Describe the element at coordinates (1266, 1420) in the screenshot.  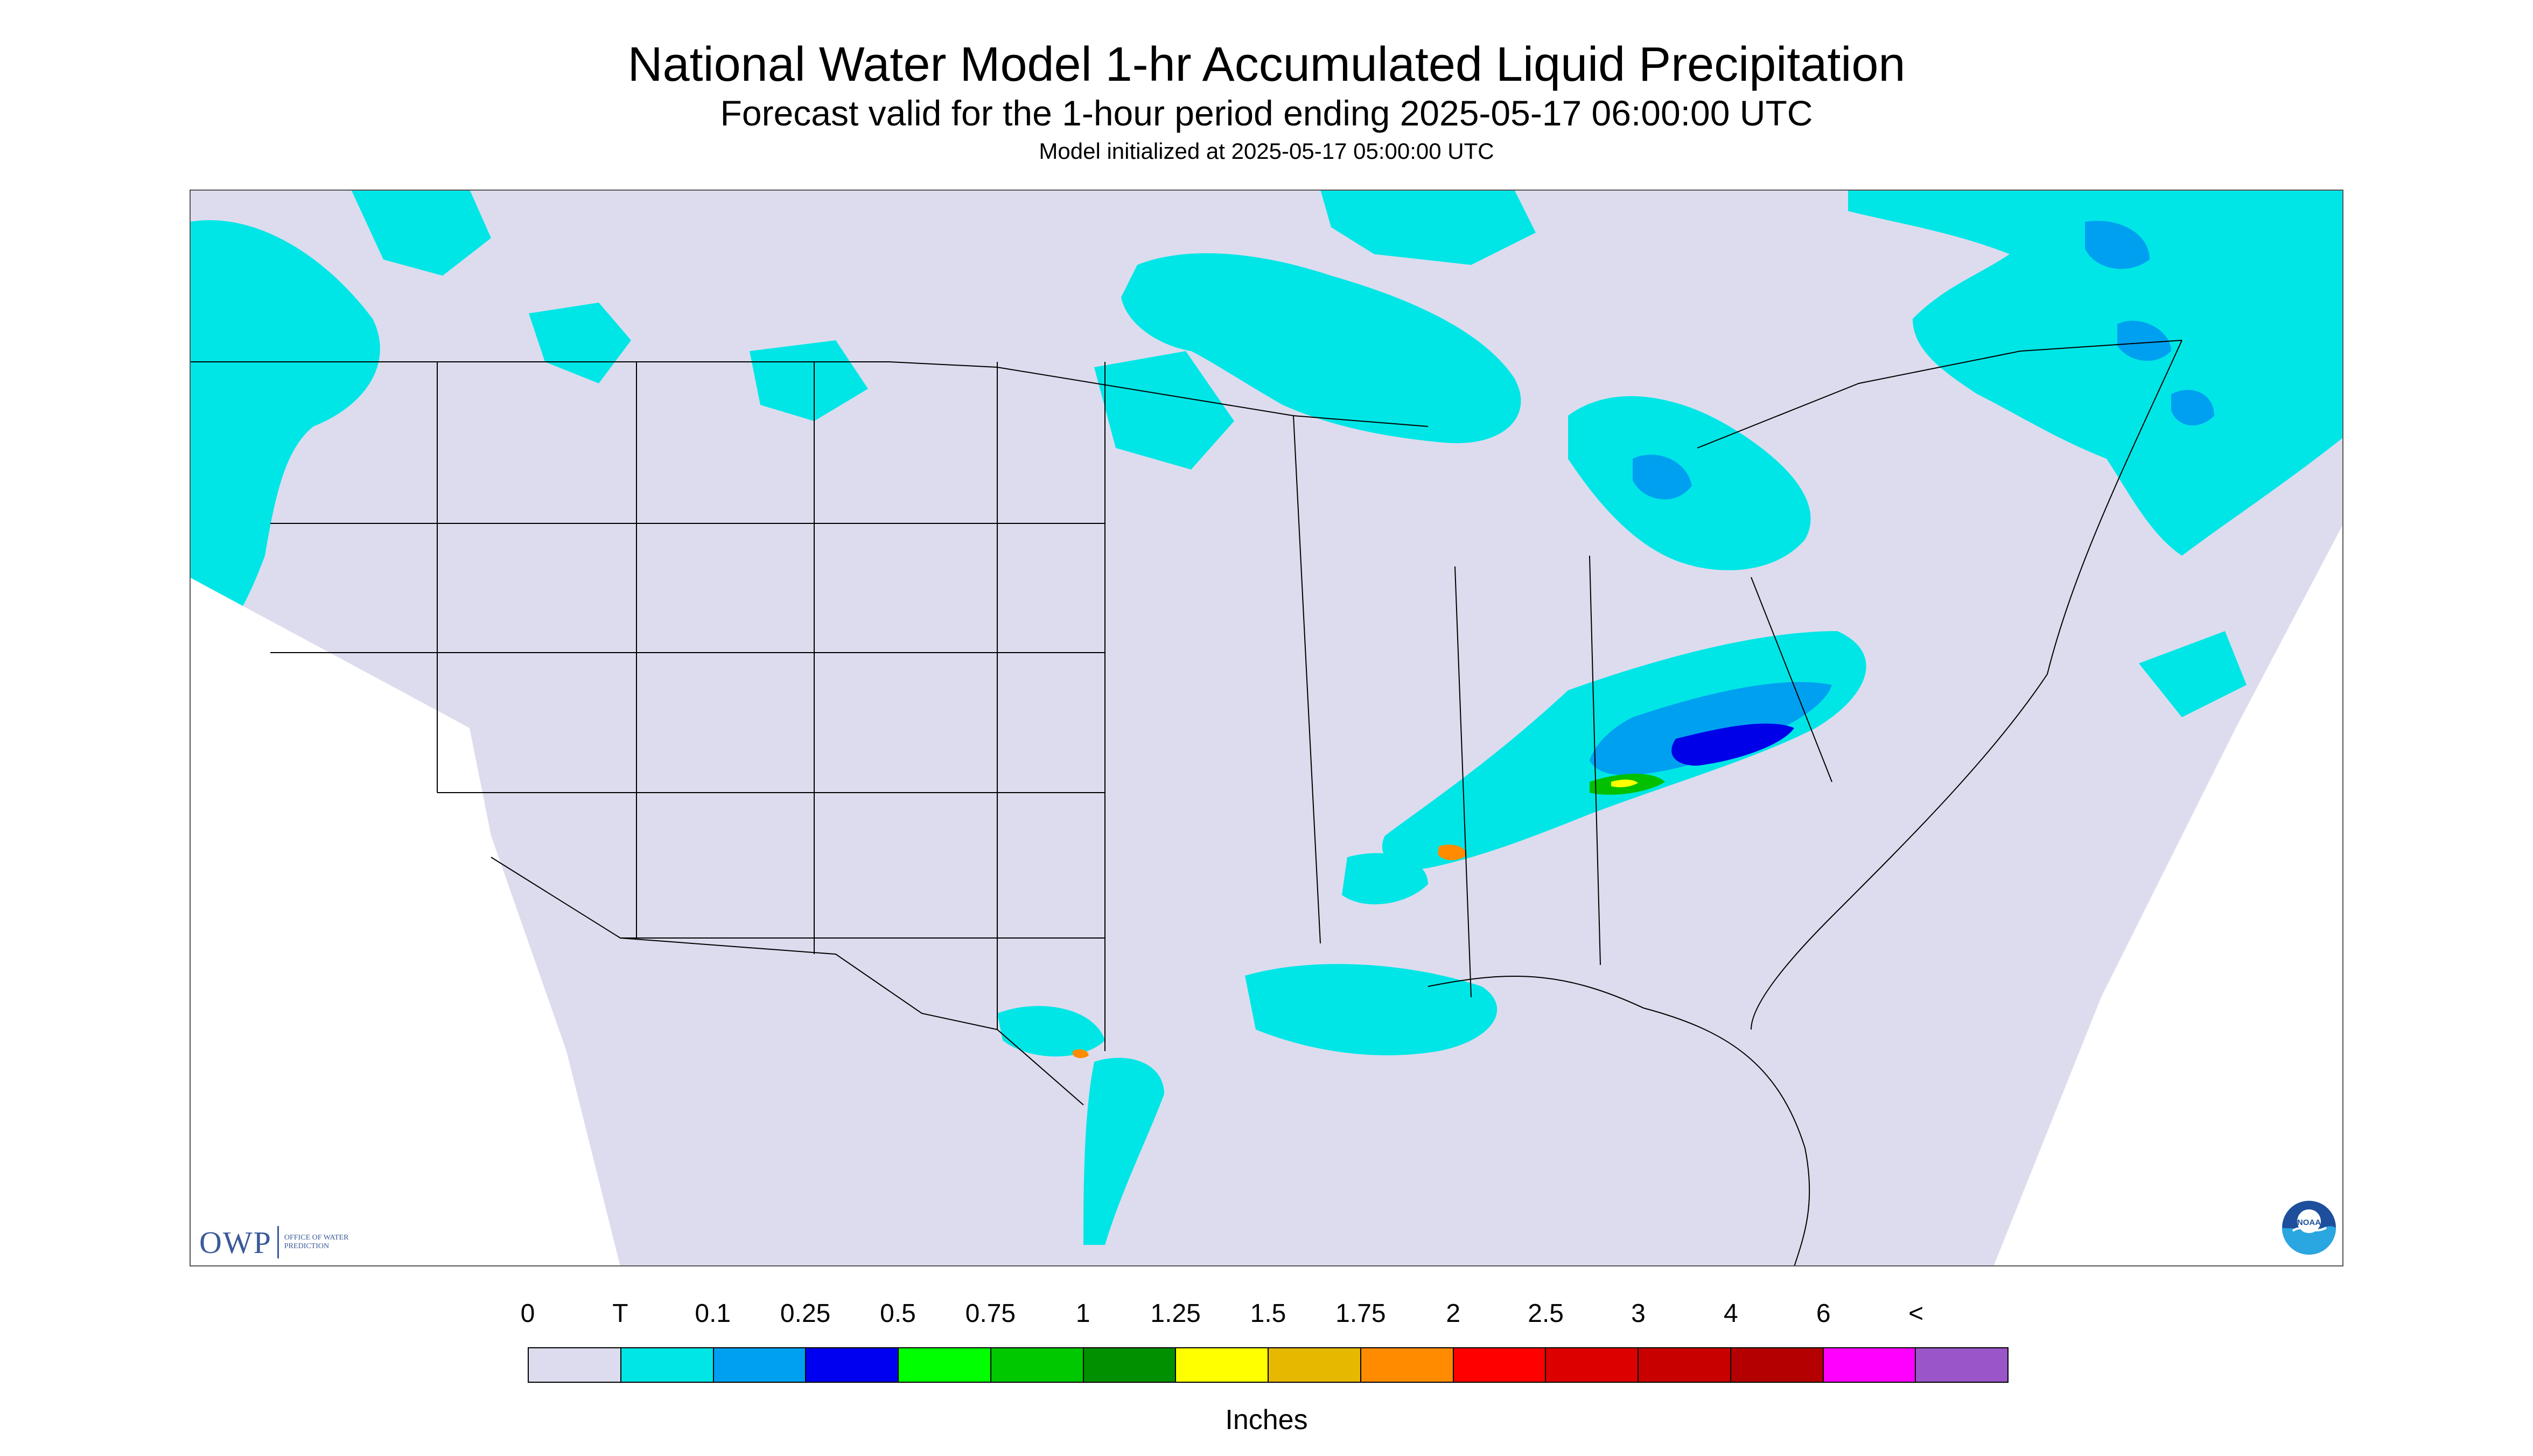
I see `legend-units: Inches` at that location.